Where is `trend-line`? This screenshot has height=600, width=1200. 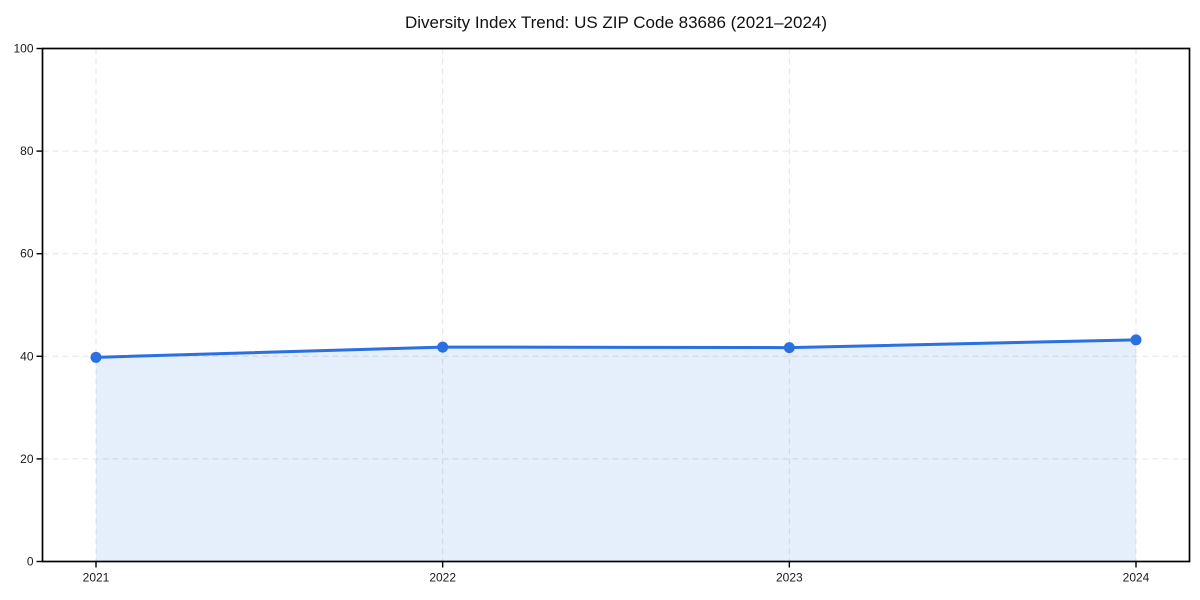
trend-line is located at coordinates (616, 348).